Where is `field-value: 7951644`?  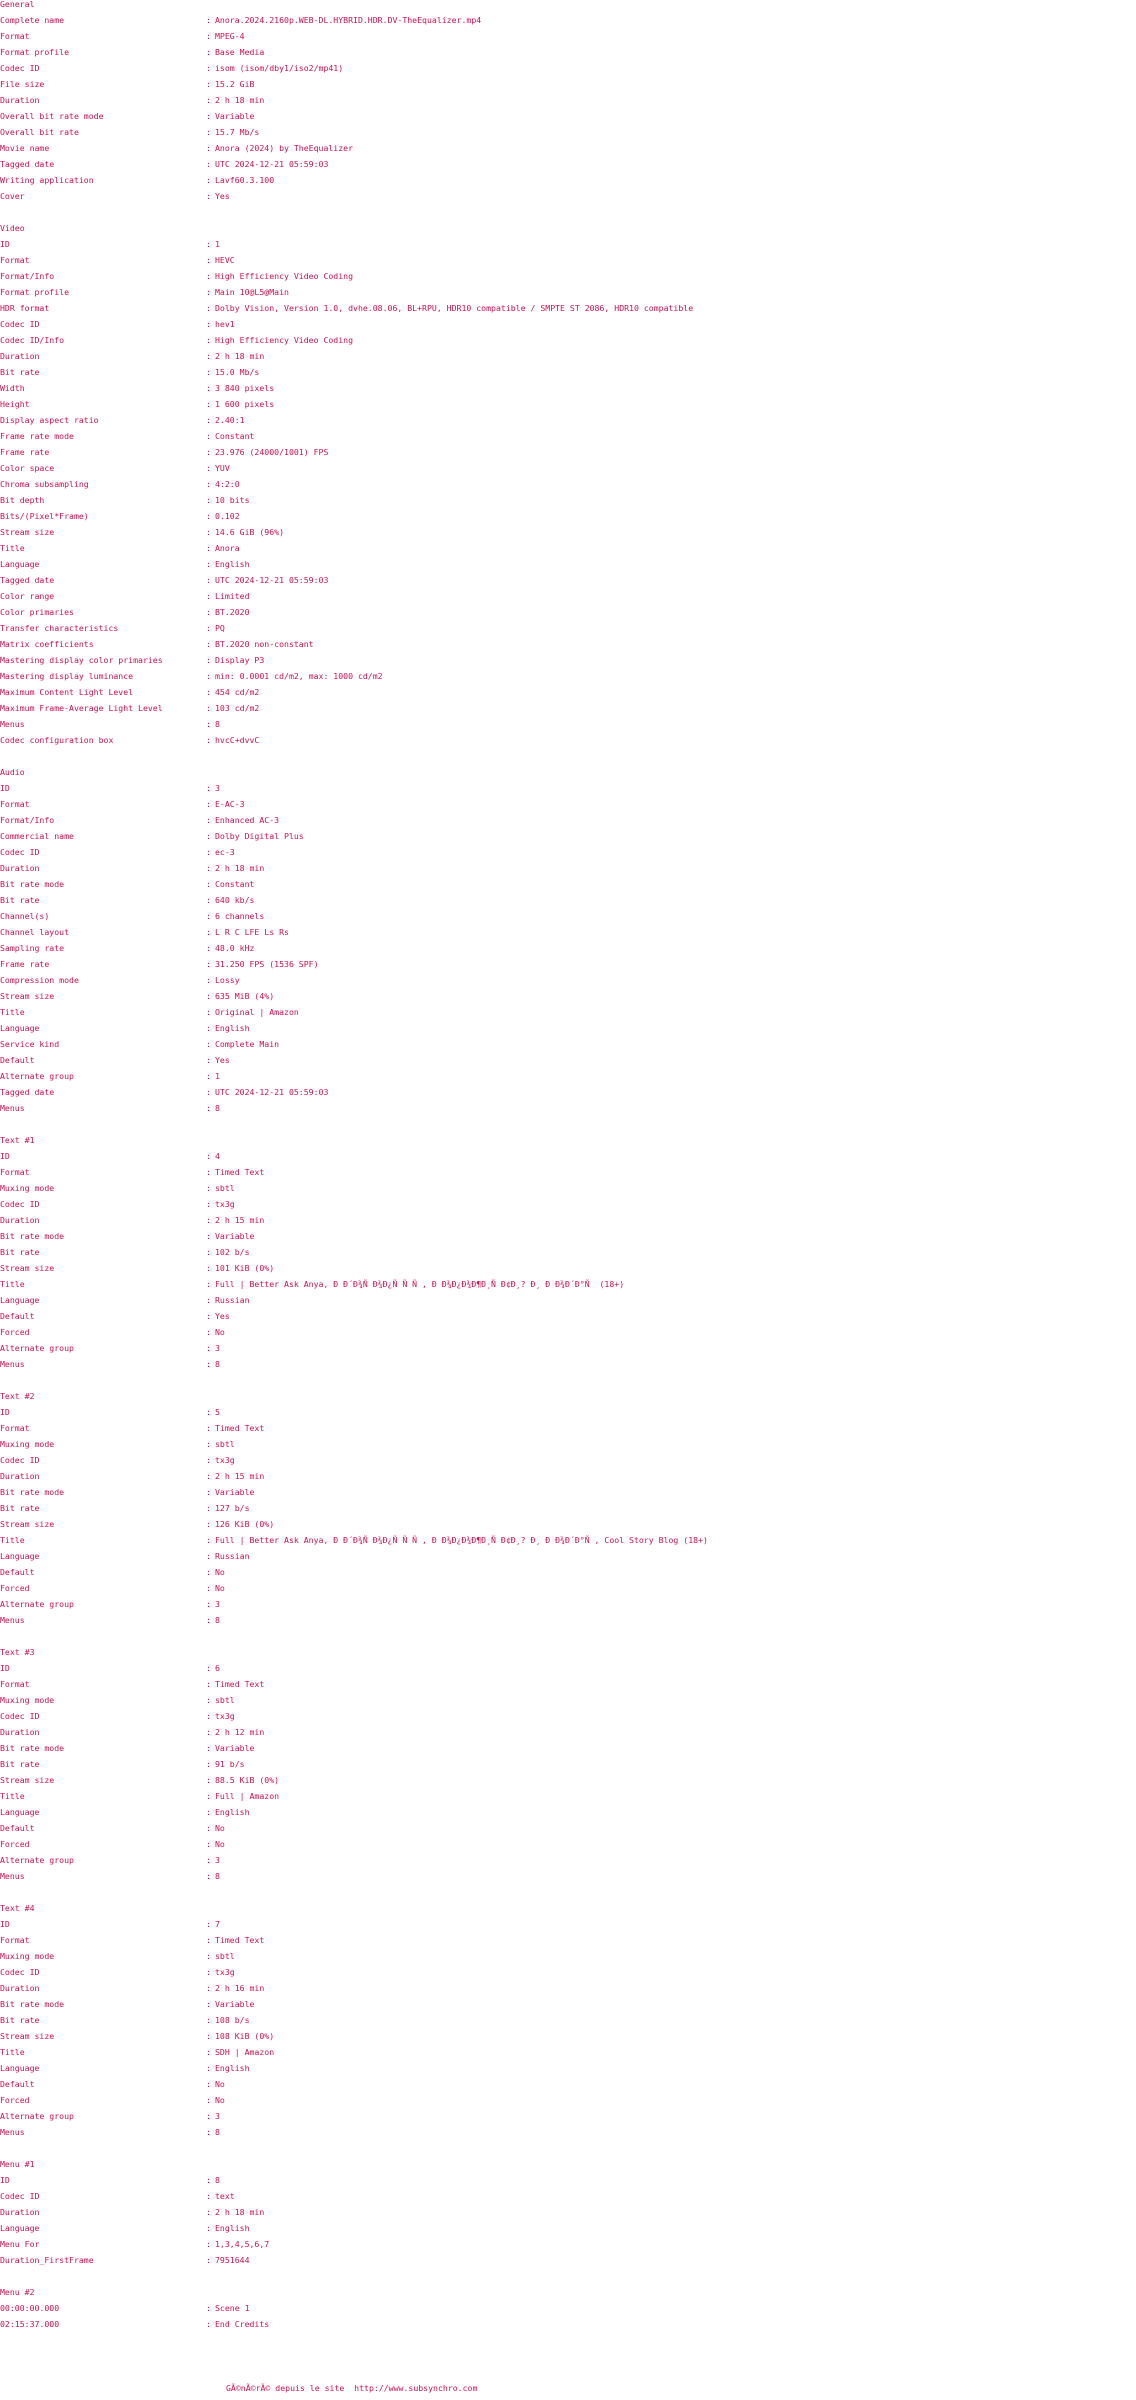
field-value: 7951644 is located at coordinates (232, 2260).